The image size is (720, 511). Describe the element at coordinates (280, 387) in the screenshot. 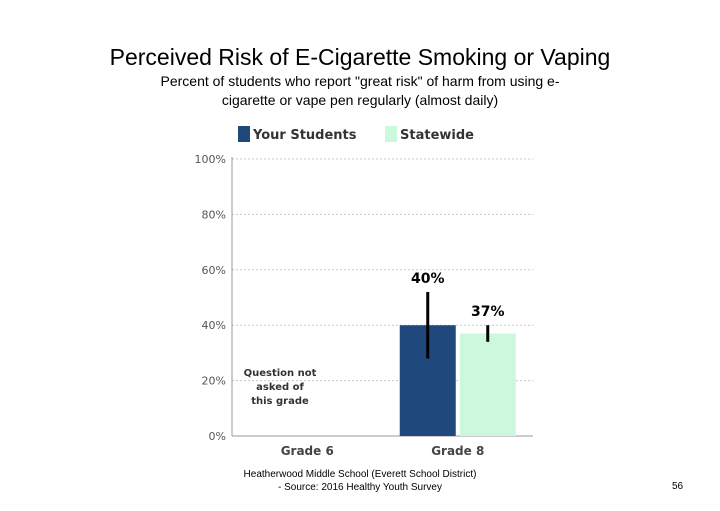

I see `annotation-text: asked of` at that location.